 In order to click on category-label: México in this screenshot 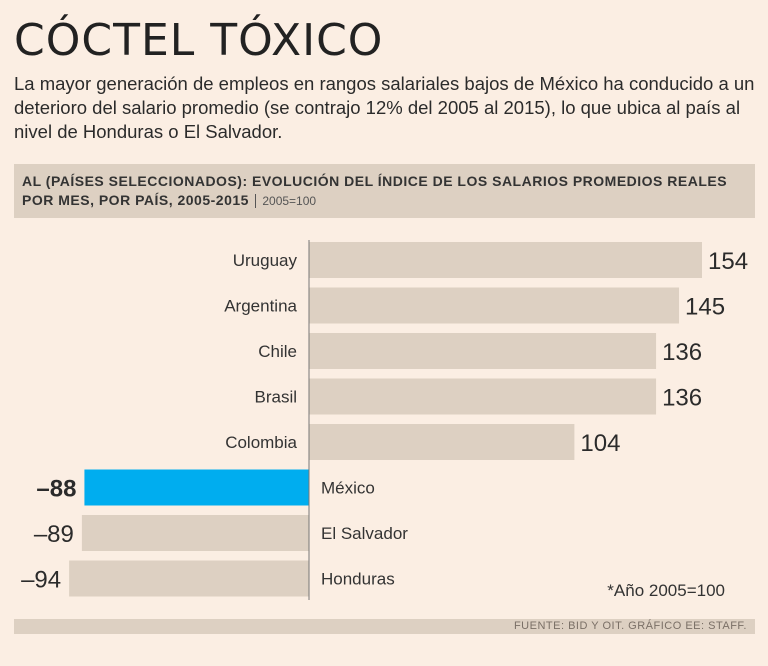, I will do `click(348, 488)`.